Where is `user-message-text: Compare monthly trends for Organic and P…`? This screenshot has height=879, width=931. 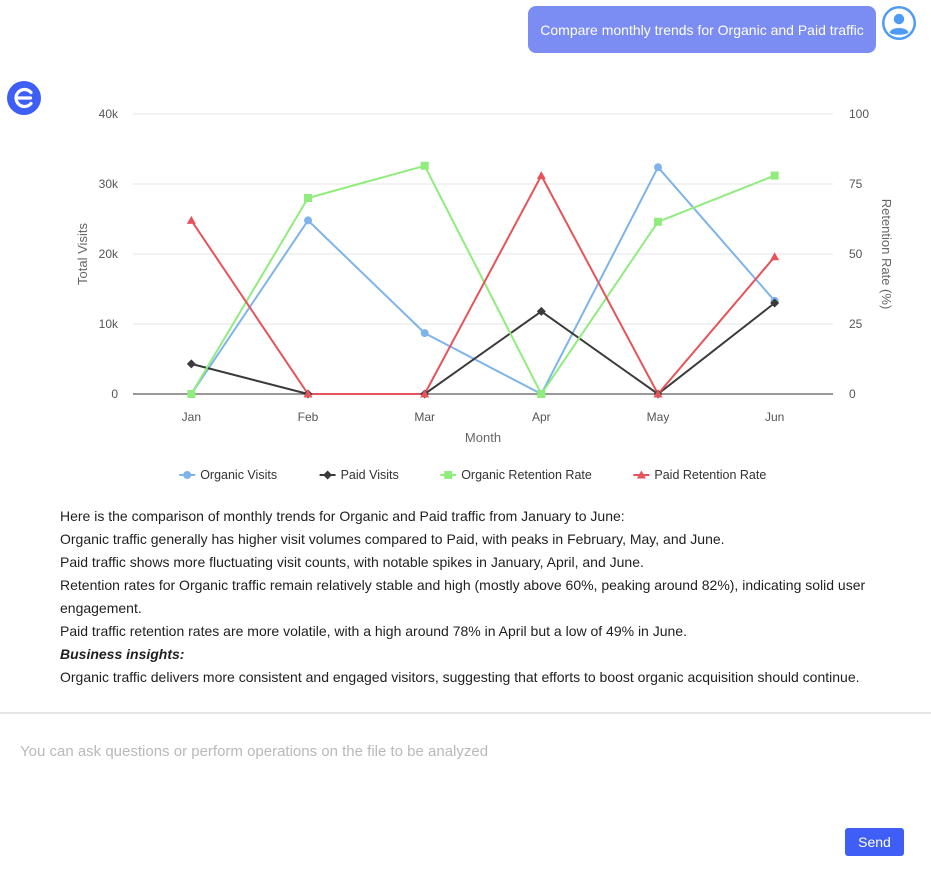
user-message-text: Compare monthly trends for Organic and P… is located at coordinates (702, 29).